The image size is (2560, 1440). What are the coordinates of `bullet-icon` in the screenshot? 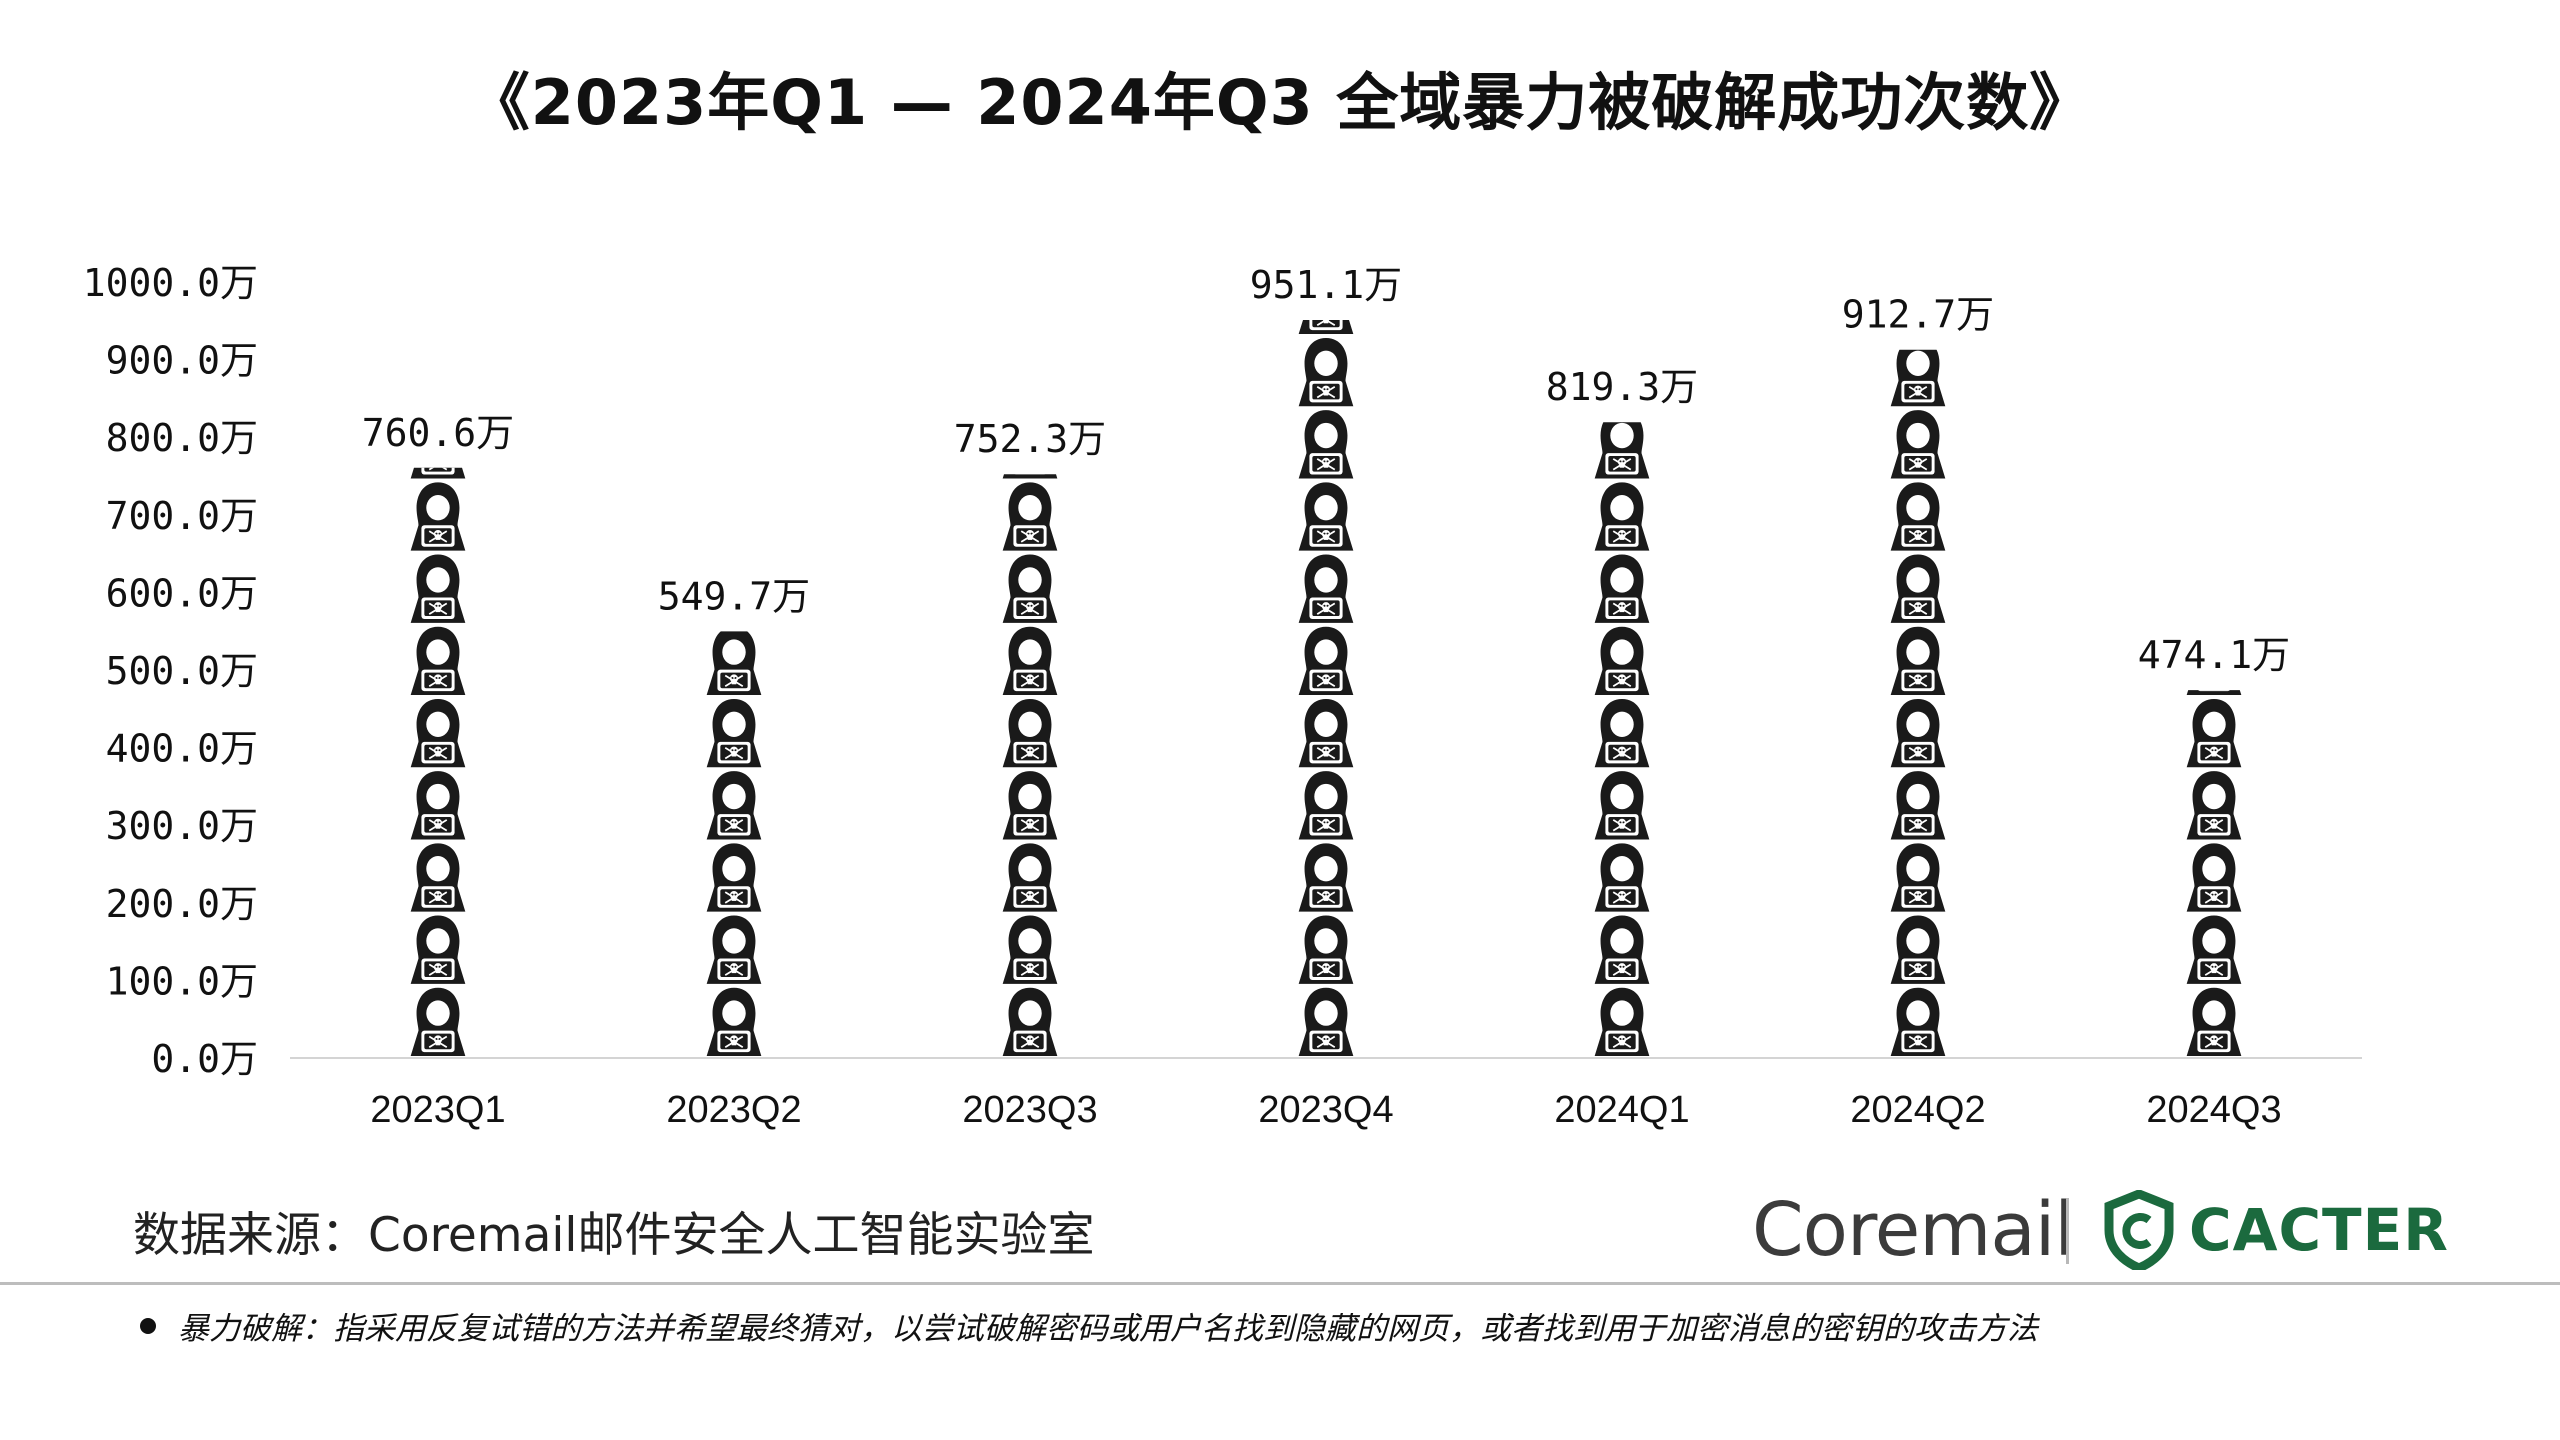 It's located at (148, 1325).